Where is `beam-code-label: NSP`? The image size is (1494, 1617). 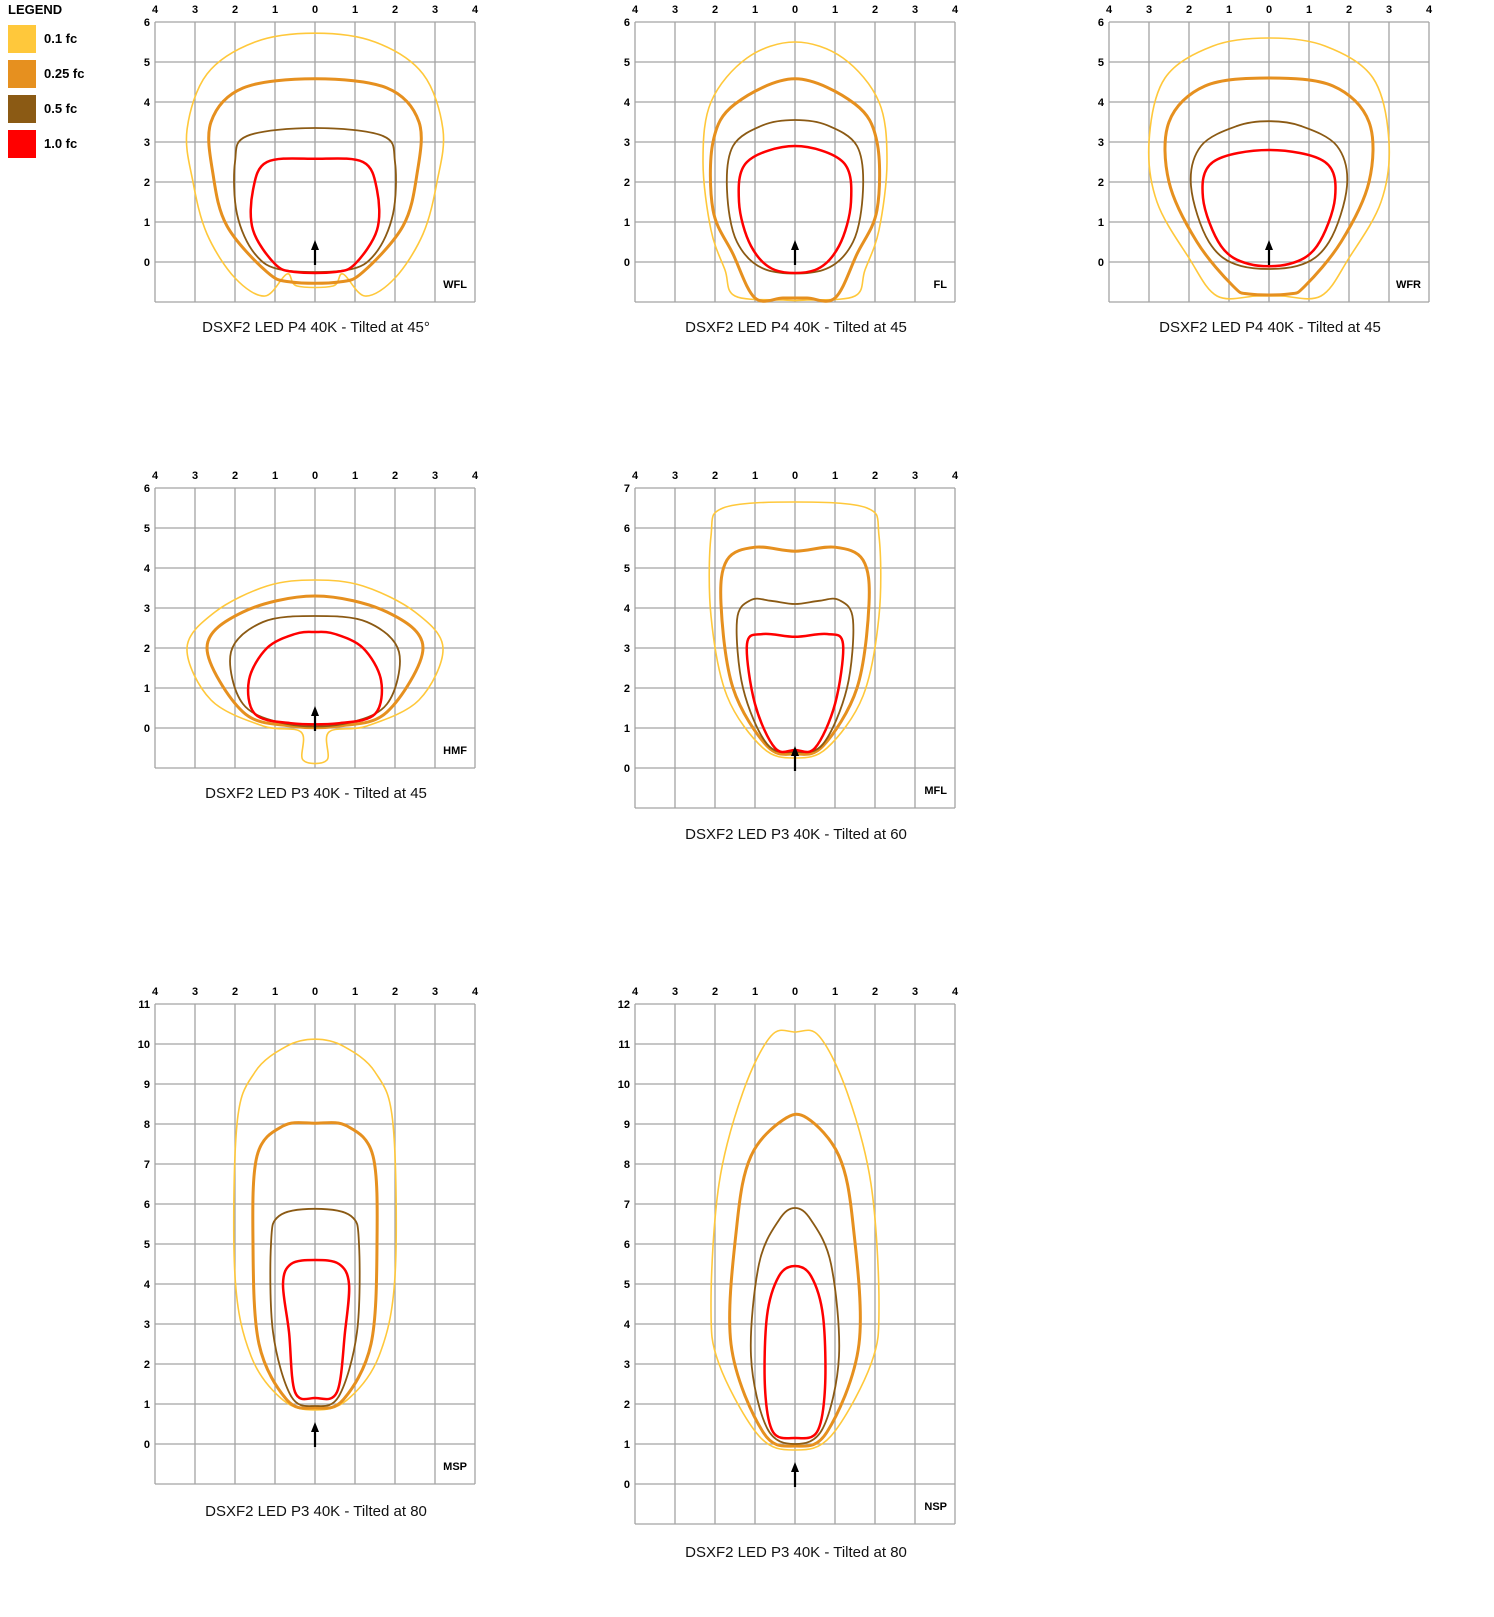 beam-code-label: NSP is located at coordinates (935, 1507).